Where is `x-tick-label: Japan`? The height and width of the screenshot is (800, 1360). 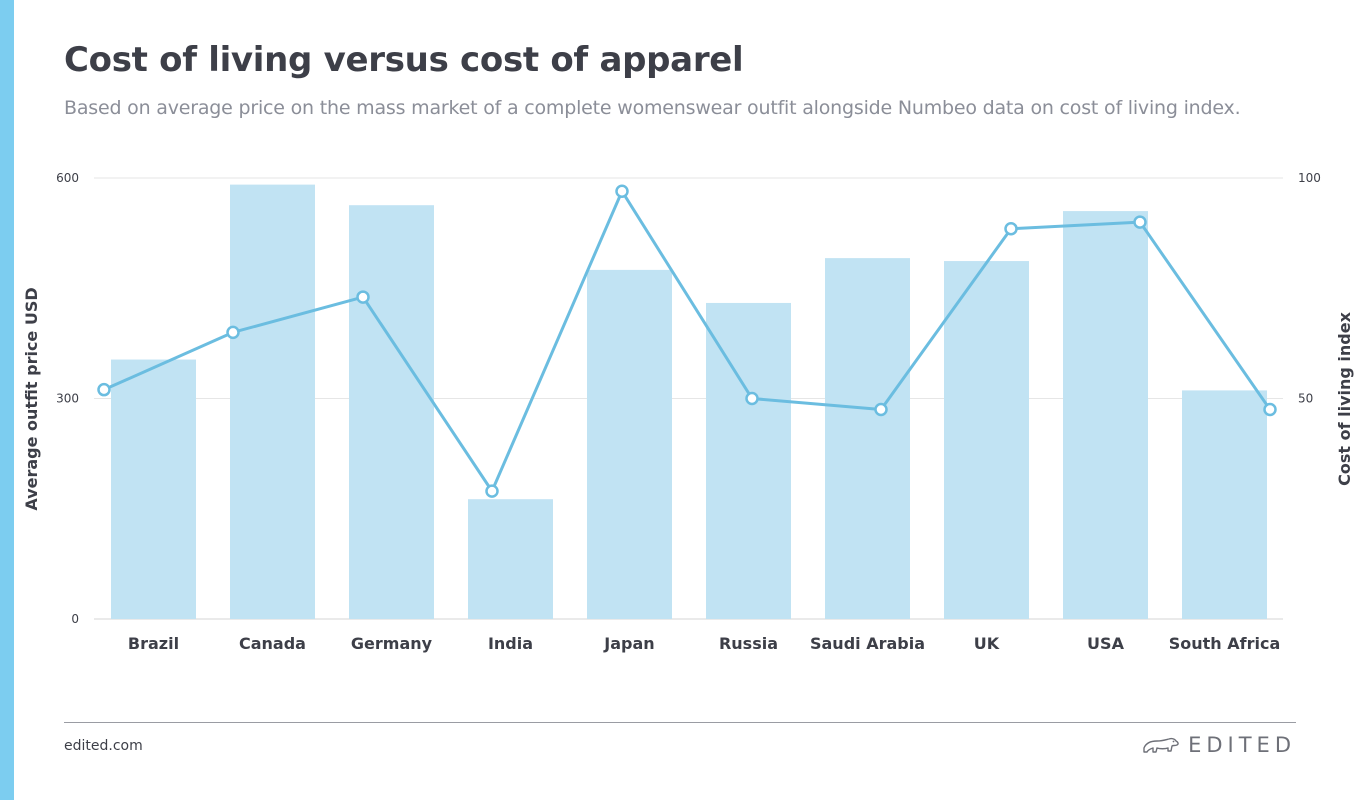 x-tick-label: Japan is located at coordinates (628, 643).